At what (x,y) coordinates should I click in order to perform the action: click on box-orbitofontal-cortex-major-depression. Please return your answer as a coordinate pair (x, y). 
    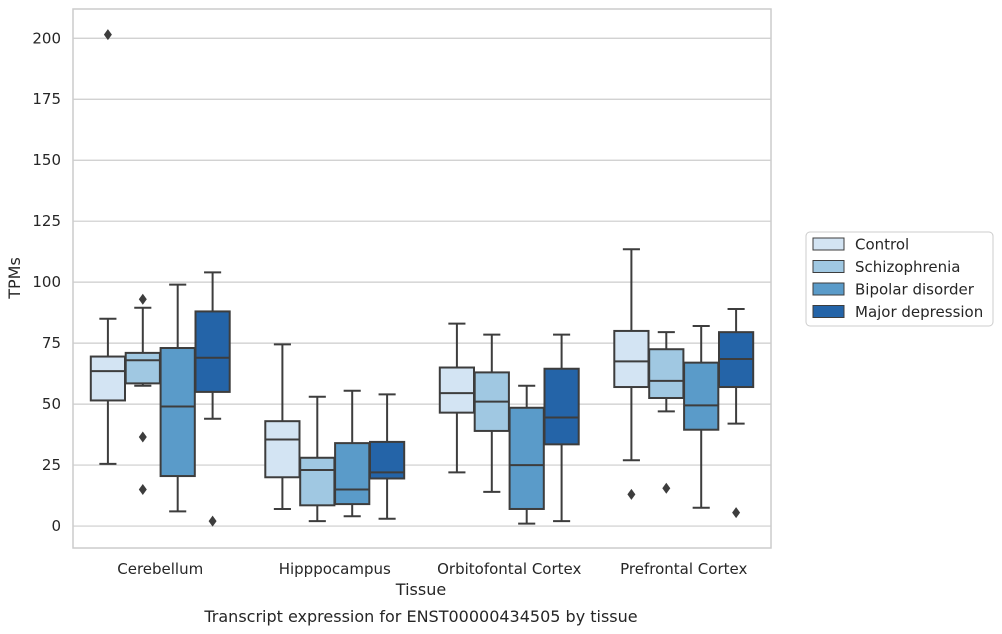
    Looking at the image, I should click on (561, 428).